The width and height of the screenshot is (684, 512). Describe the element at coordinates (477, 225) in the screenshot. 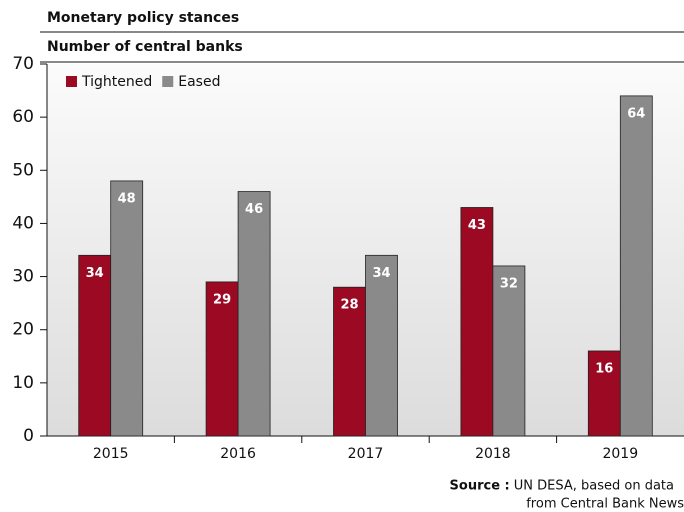

I see `data-label: 43` at that location.